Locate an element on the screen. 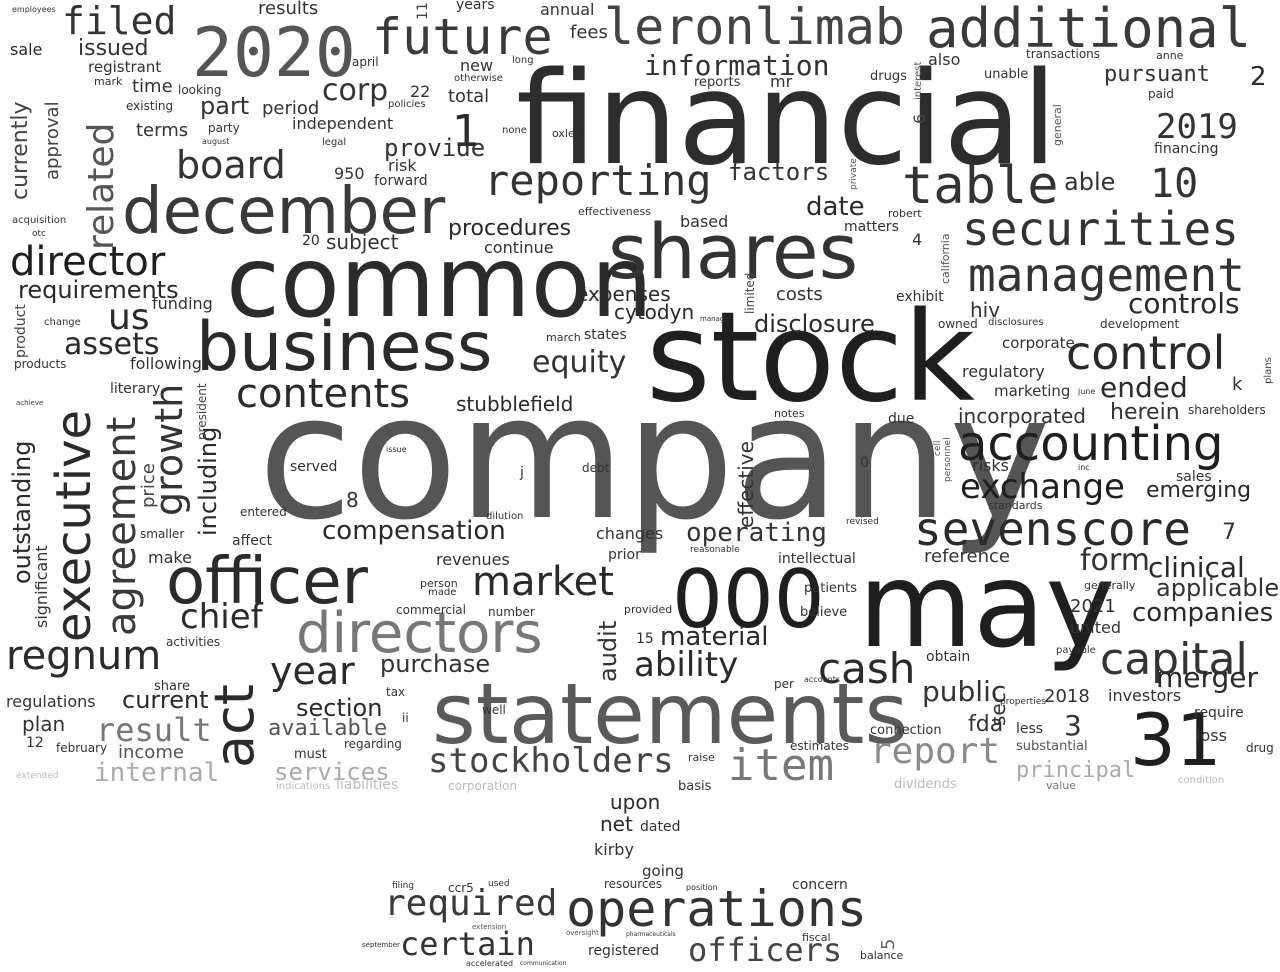 The image size is (1280, 972). word-stubblefield: stubblefield is located at coordinates (515, 404).